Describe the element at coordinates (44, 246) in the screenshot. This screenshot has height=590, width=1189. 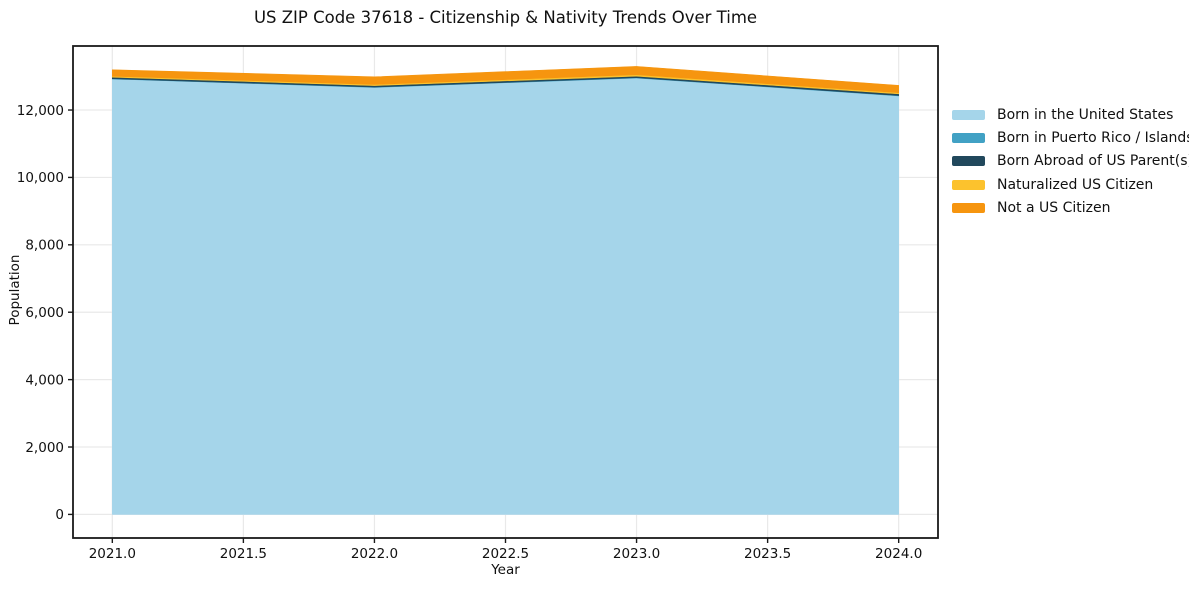
I see `y-tick-label: 8,000` at that location.